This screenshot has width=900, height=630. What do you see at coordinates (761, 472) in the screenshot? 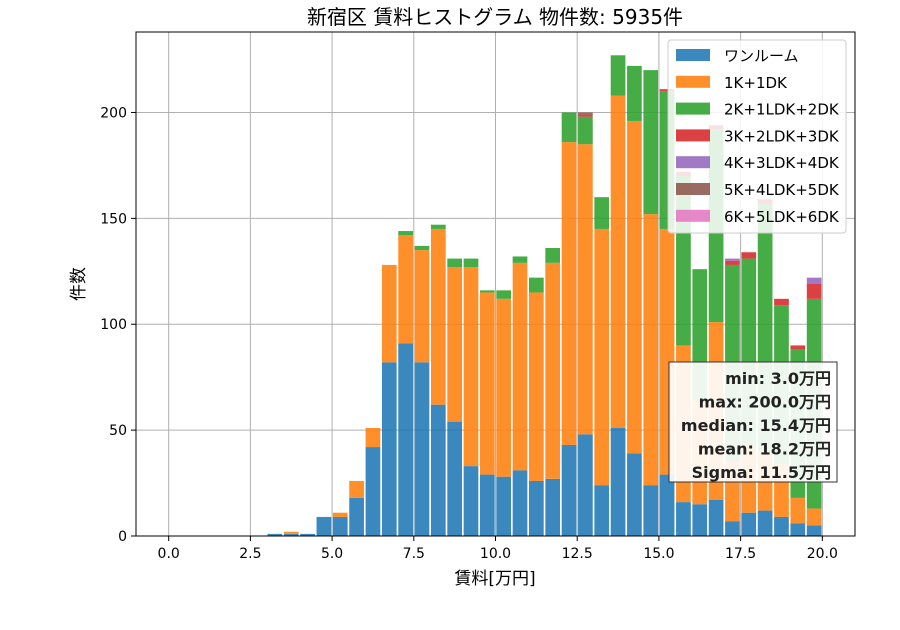
I see `stats-line: Sigma: 11.5万円` at bounding box center [761, 472].